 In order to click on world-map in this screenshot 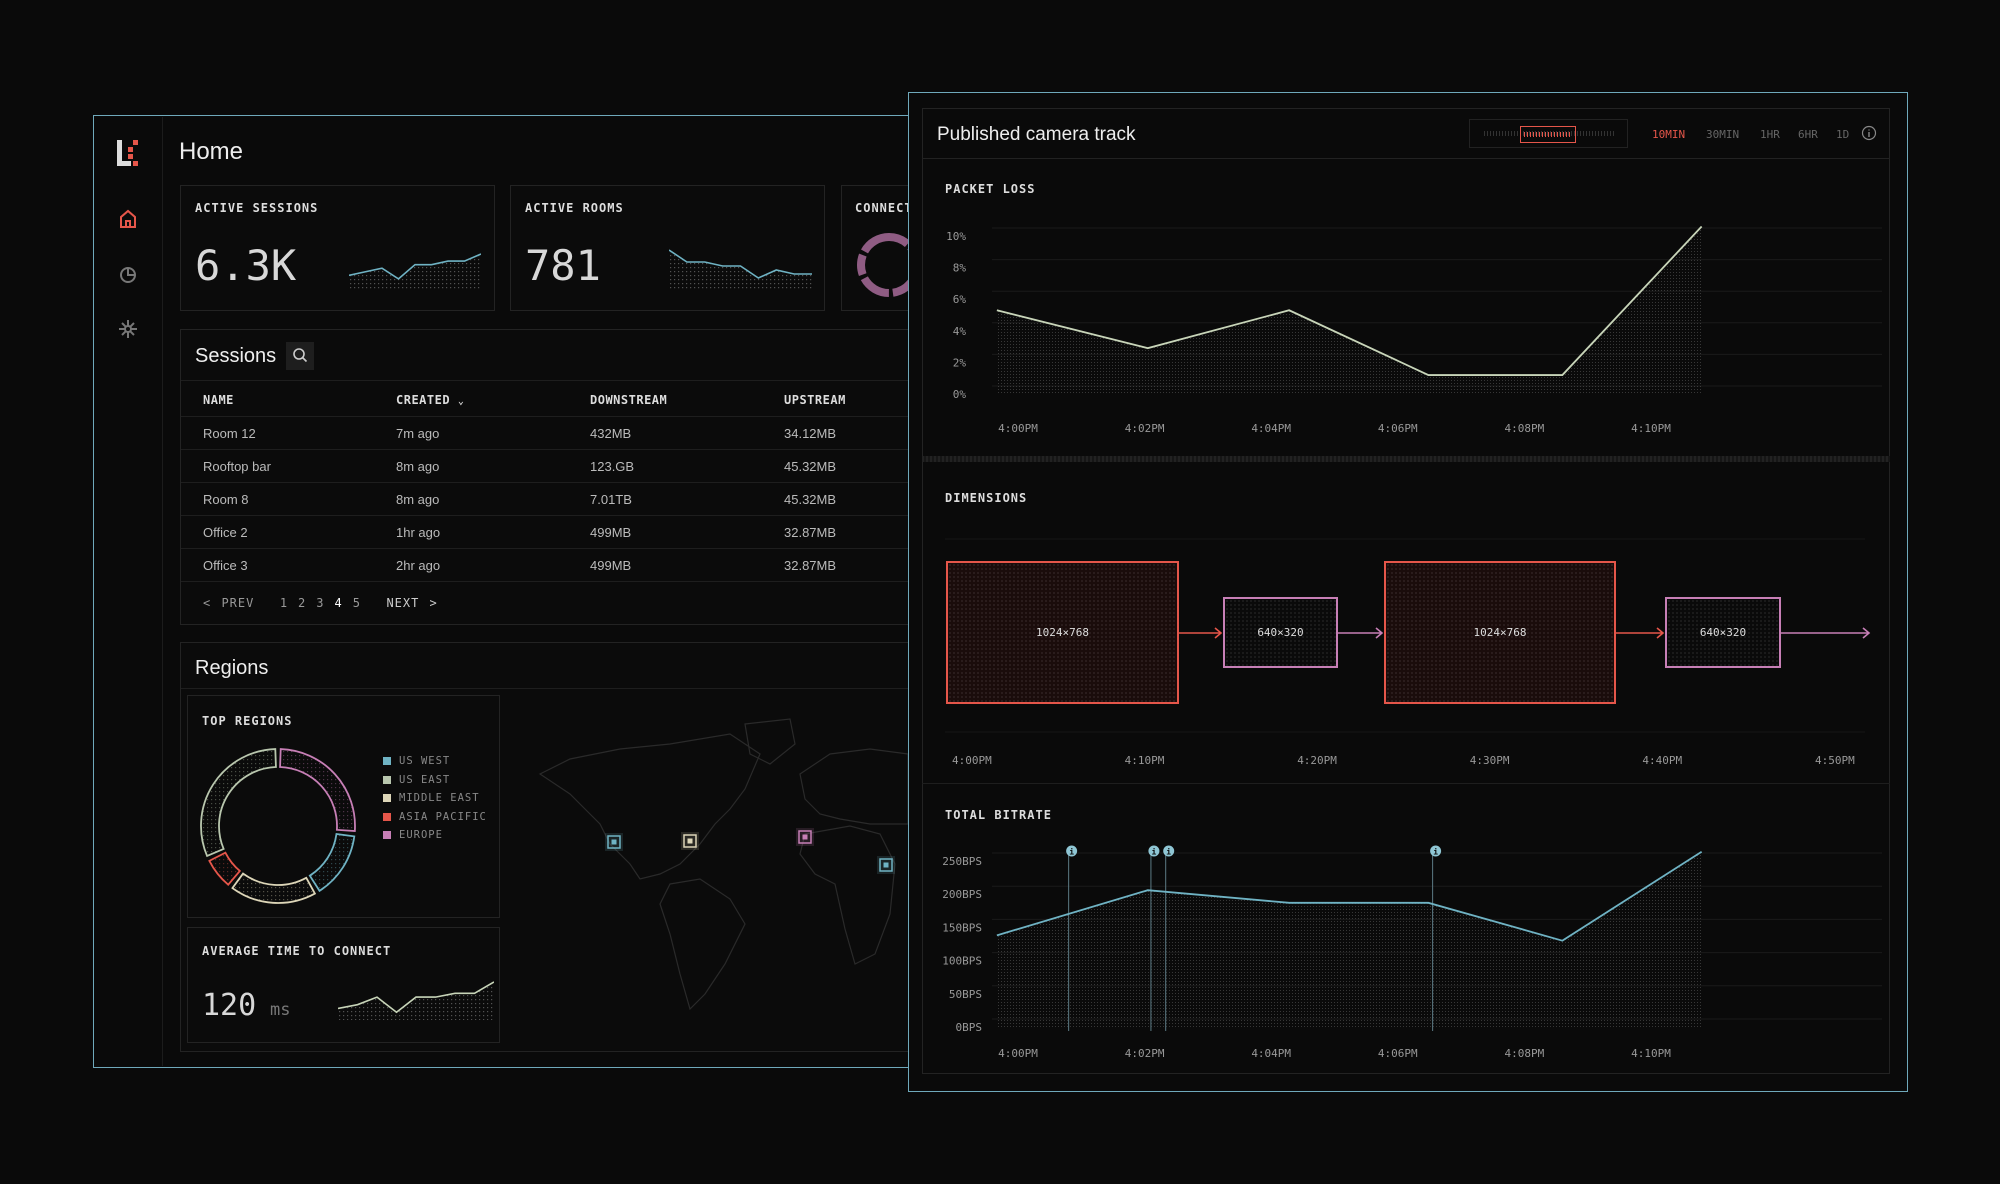, I will do `click(719, 869)`.